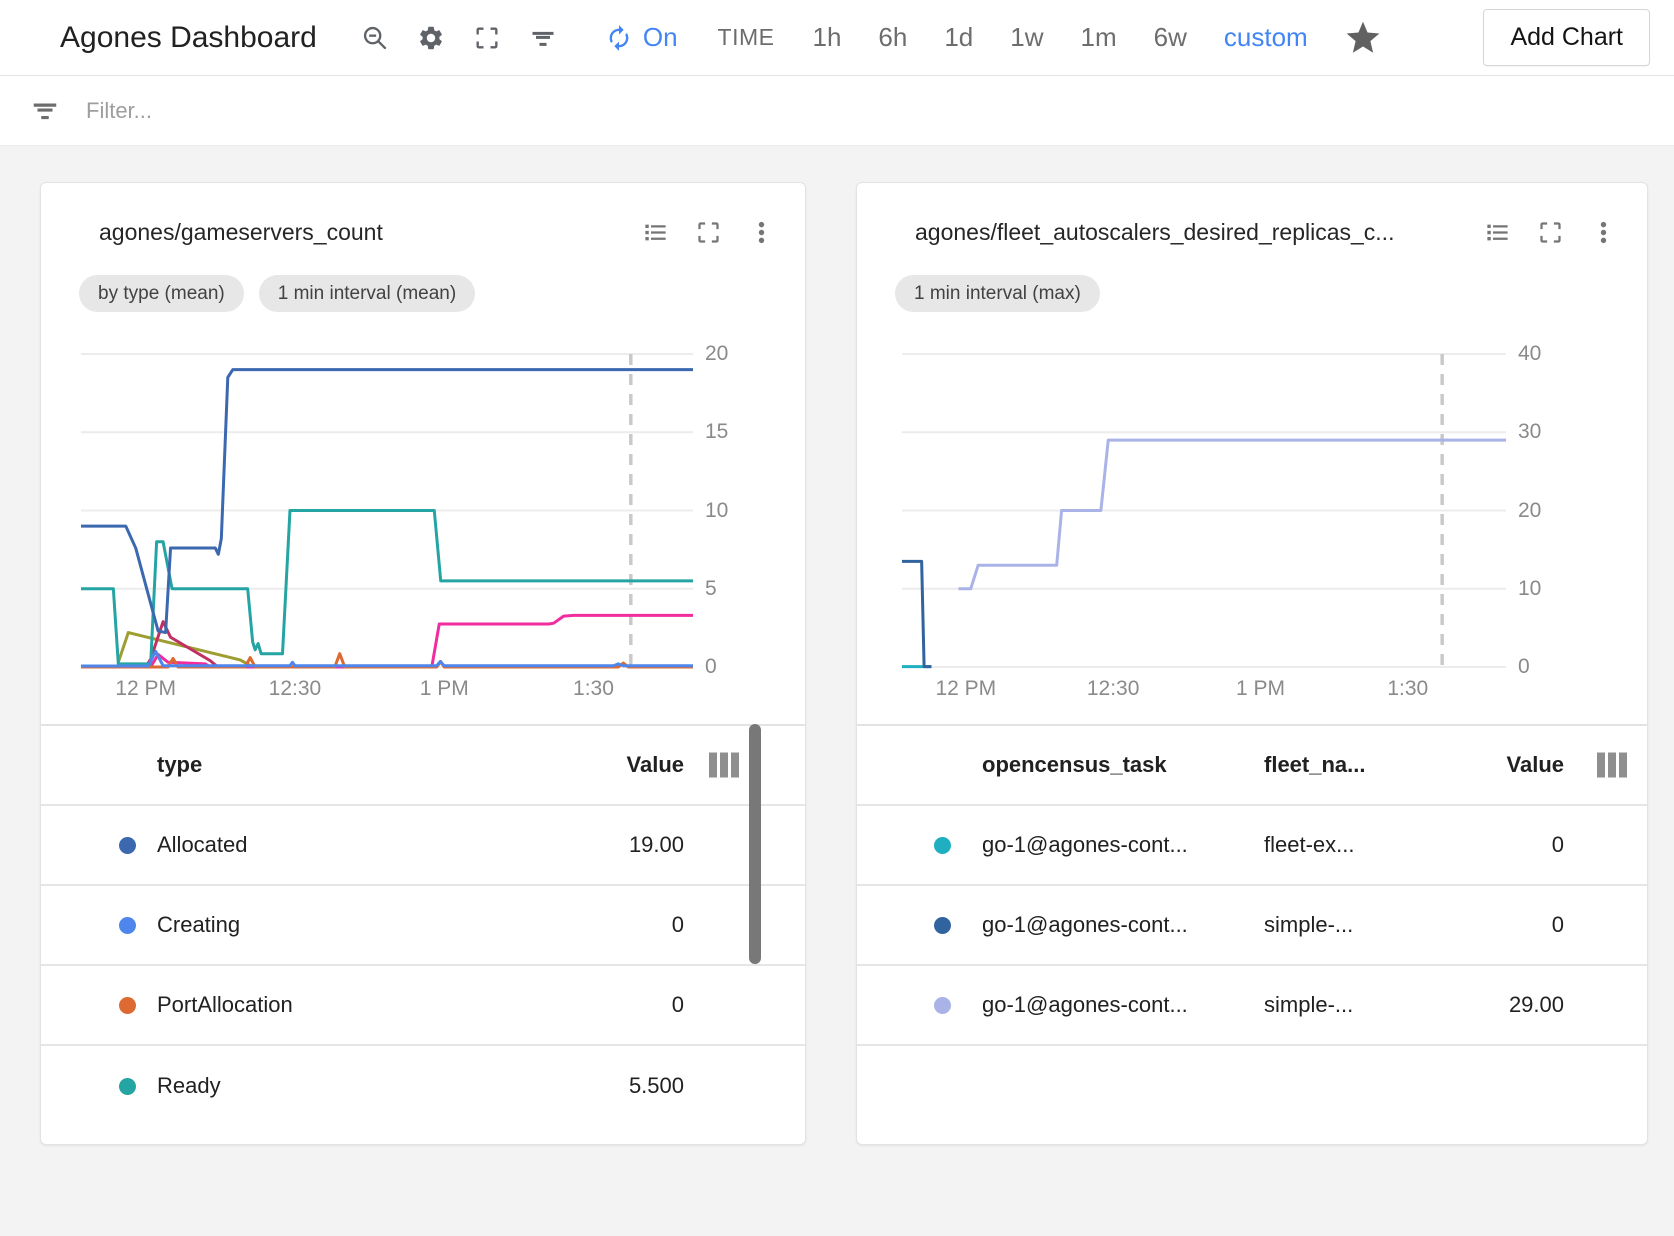 The width and height of the screenshot is (1674, 1236). I want to click on legend-row-ready: Ready 5.500, so click(423, 1086).